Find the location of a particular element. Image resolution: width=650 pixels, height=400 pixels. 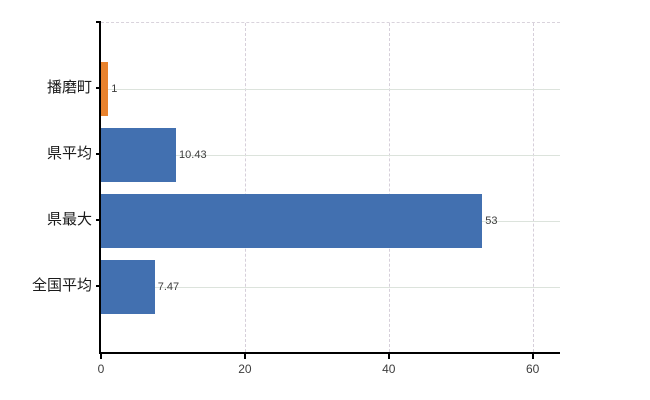

bar-value-label: 1 is located at coordinates (114, 89).